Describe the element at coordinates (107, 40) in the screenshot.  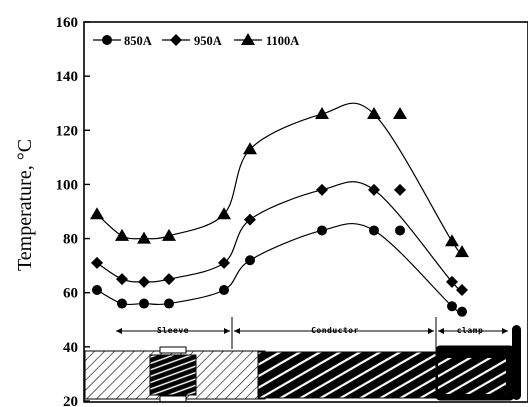
I see `legend-marker-circle` at that location.